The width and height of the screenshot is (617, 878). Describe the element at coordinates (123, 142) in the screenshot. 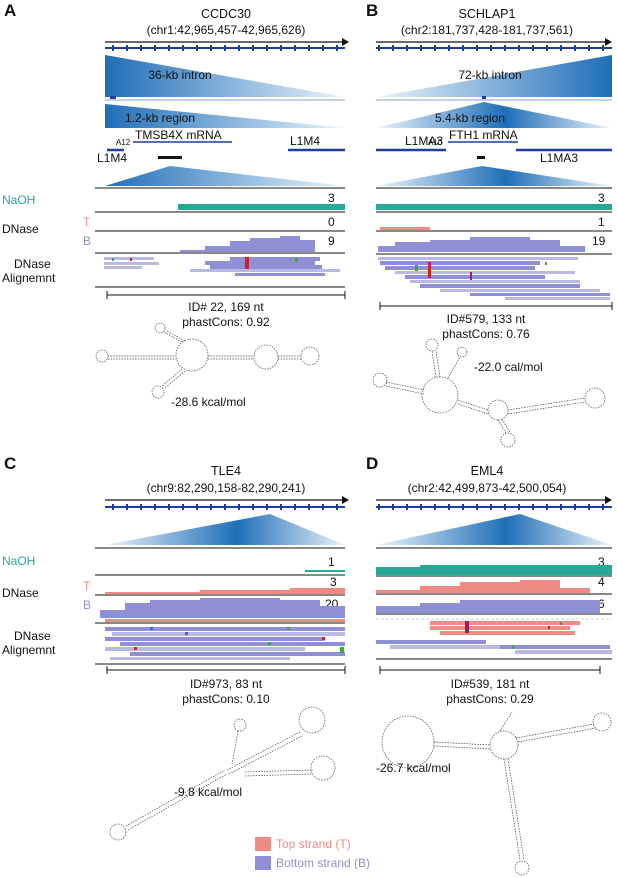

I see `feature-a12: A12` at that location.